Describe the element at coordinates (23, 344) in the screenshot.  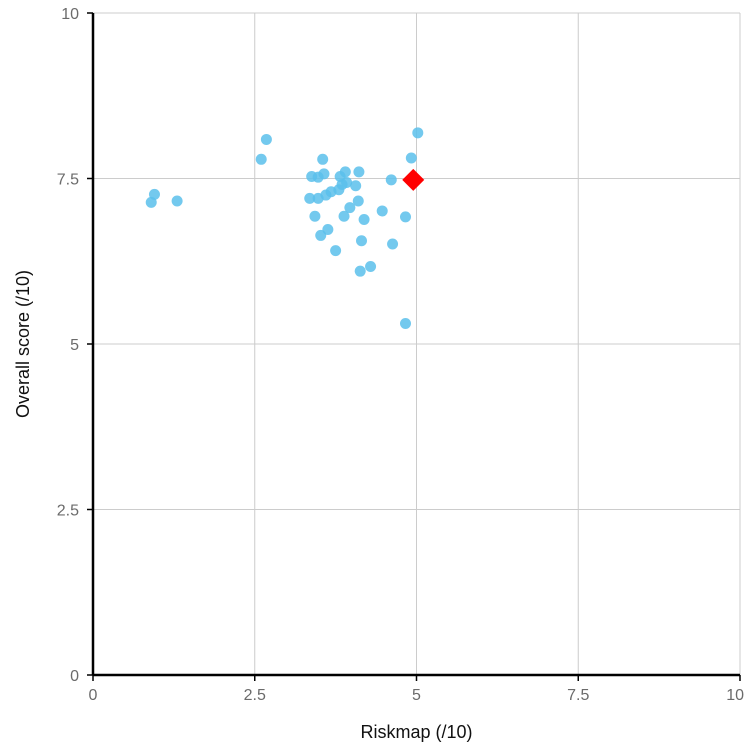
I see `y-axis-title: Overall score (/10)` at that location.